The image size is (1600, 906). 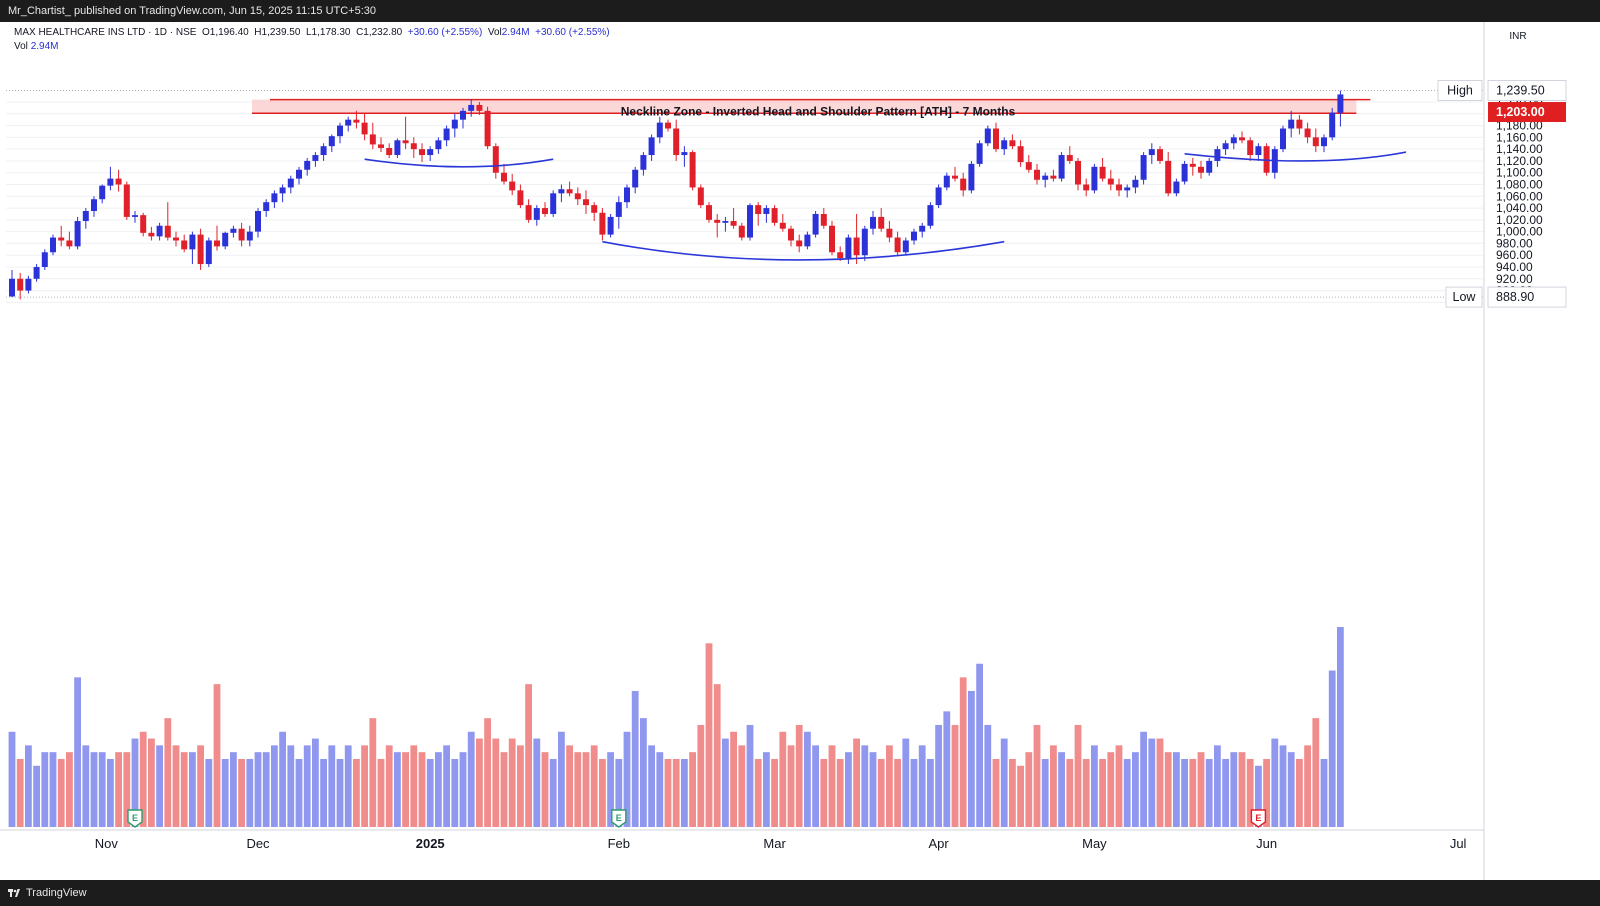 I want to click on y-tick-label: 1,000.00, so click(x=1519, y=232).